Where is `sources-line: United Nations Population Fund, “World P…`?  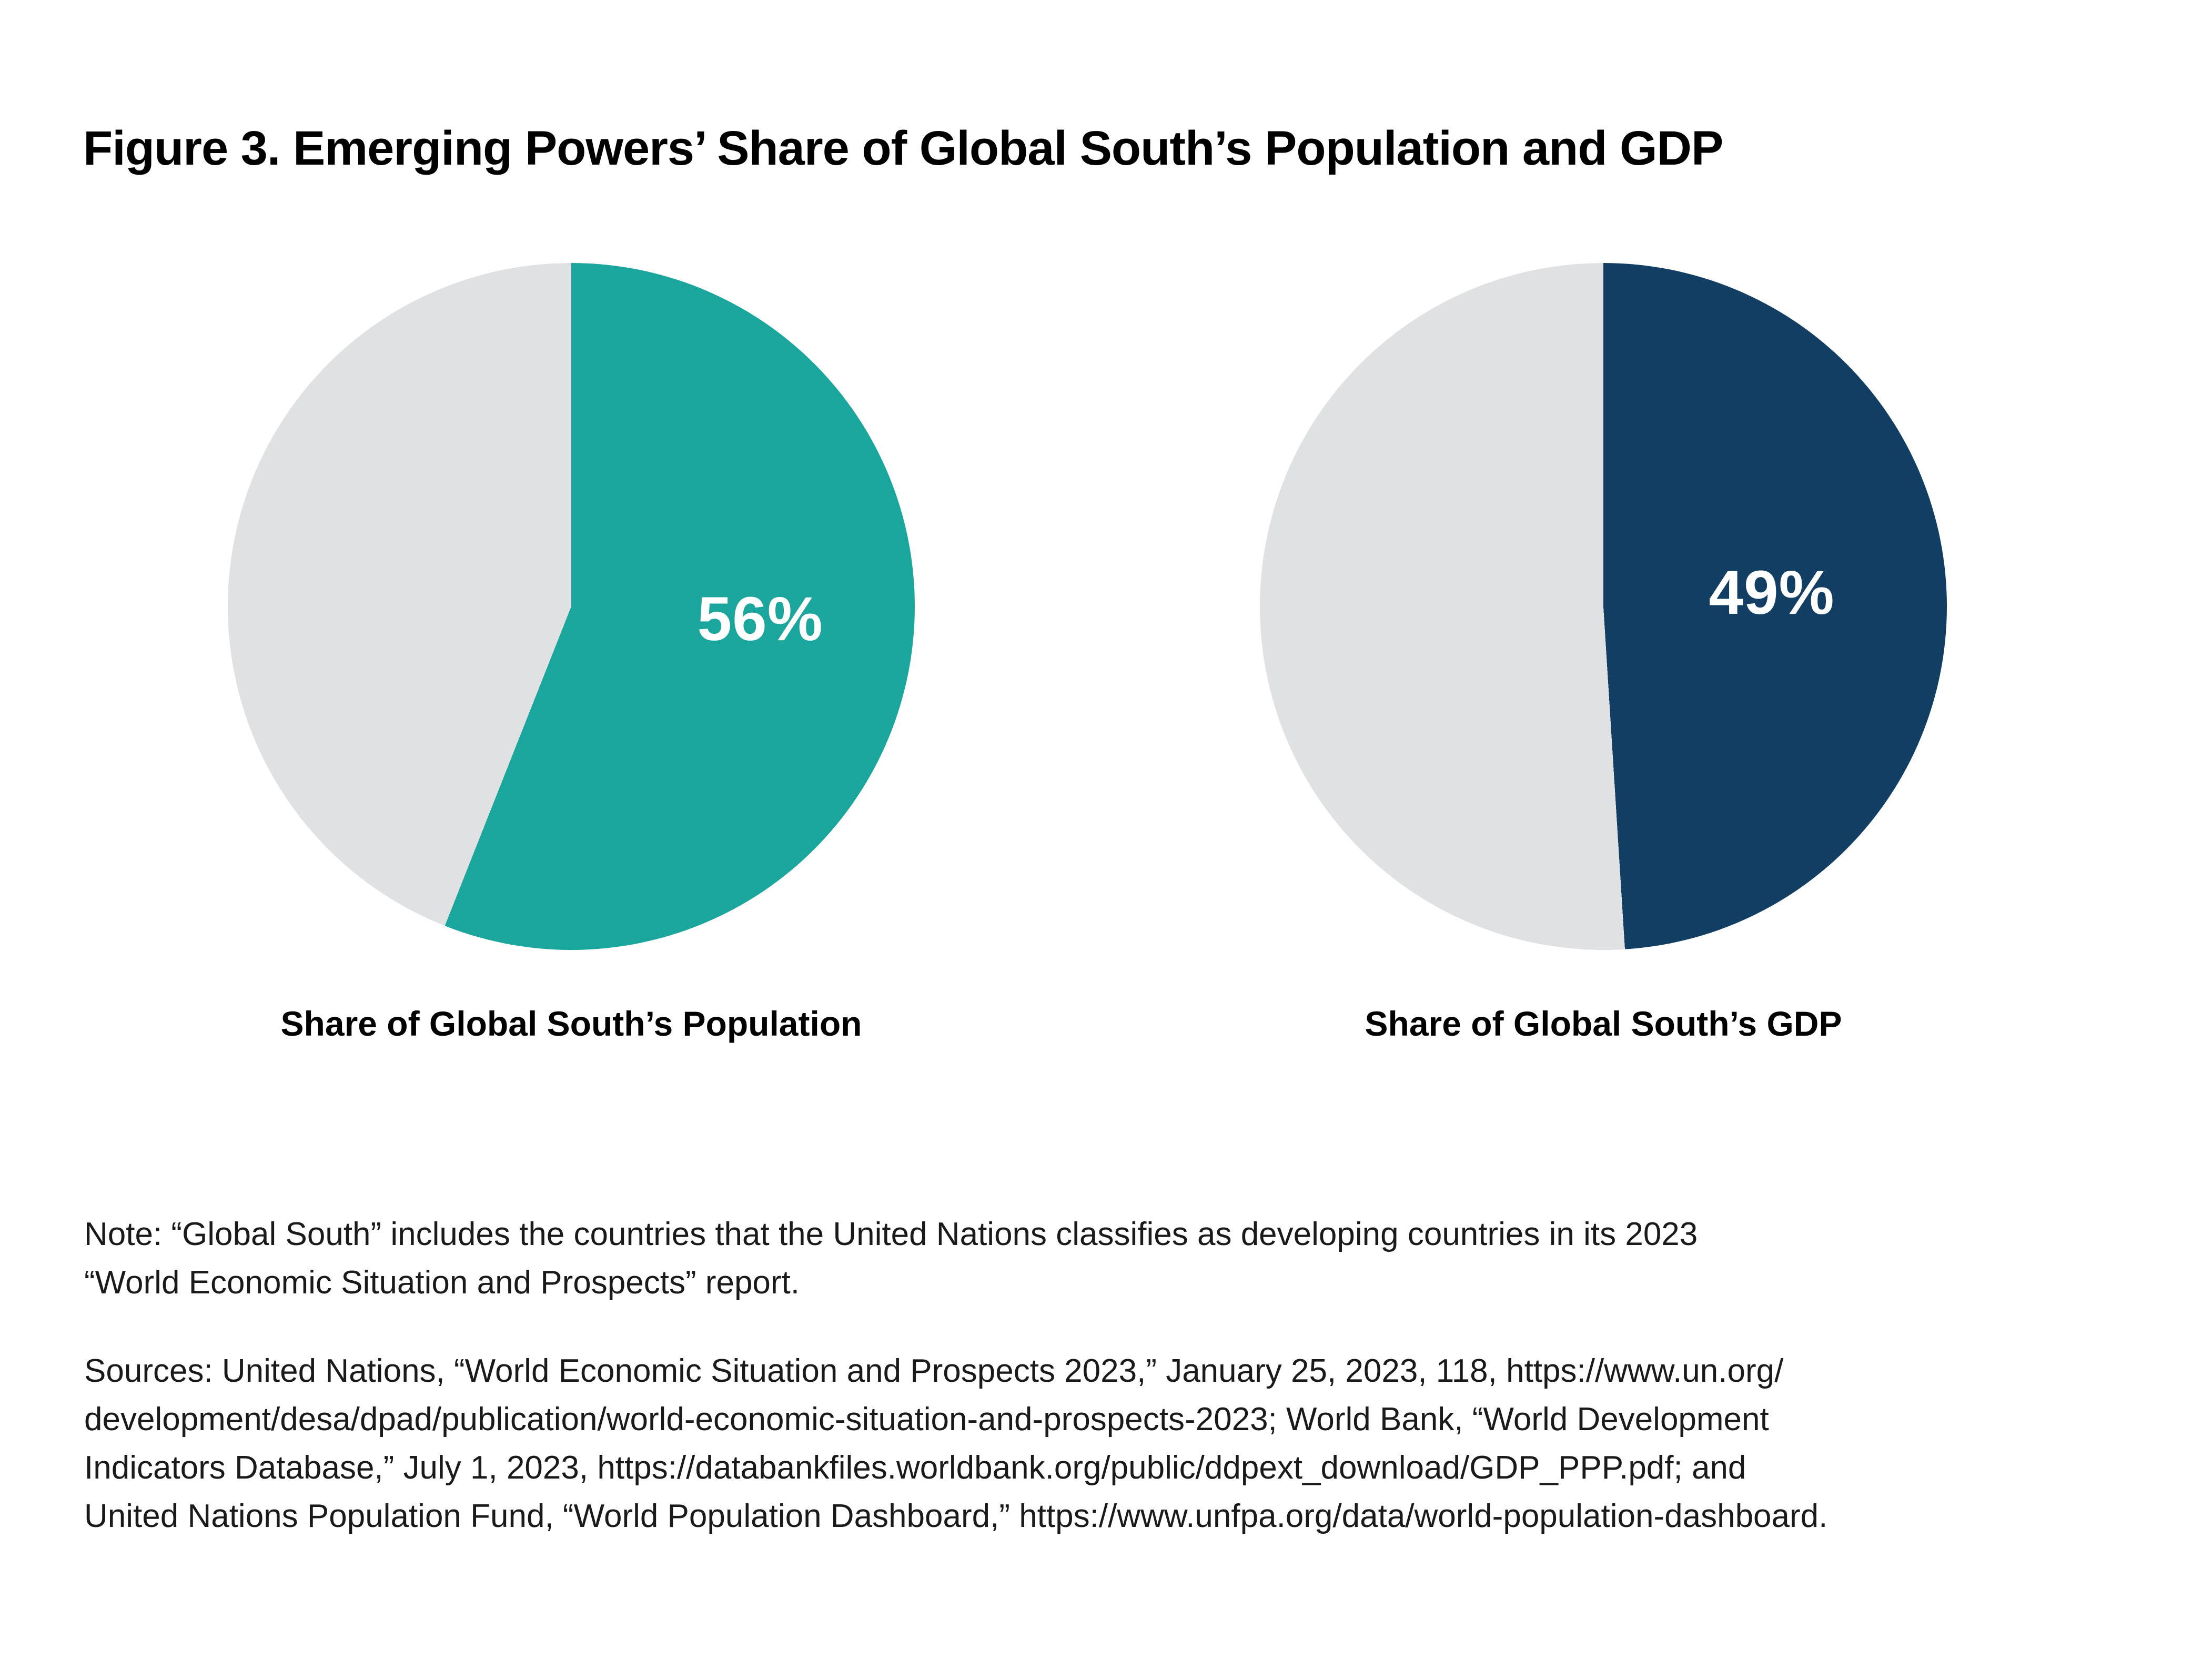 sources-line: United Nations Population Fund, “World P… is located at coordinates (956, 1516).